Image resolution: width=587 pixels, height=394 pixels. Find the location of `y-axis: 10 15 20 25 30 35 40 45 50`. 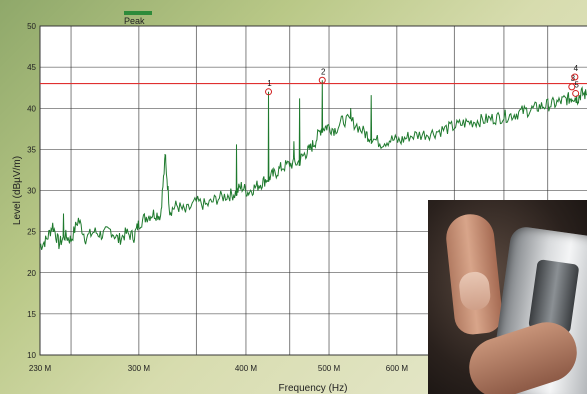

y-axis: 10 15 20 25 30 35 40 45 50 is located at coordinates (31, 191).